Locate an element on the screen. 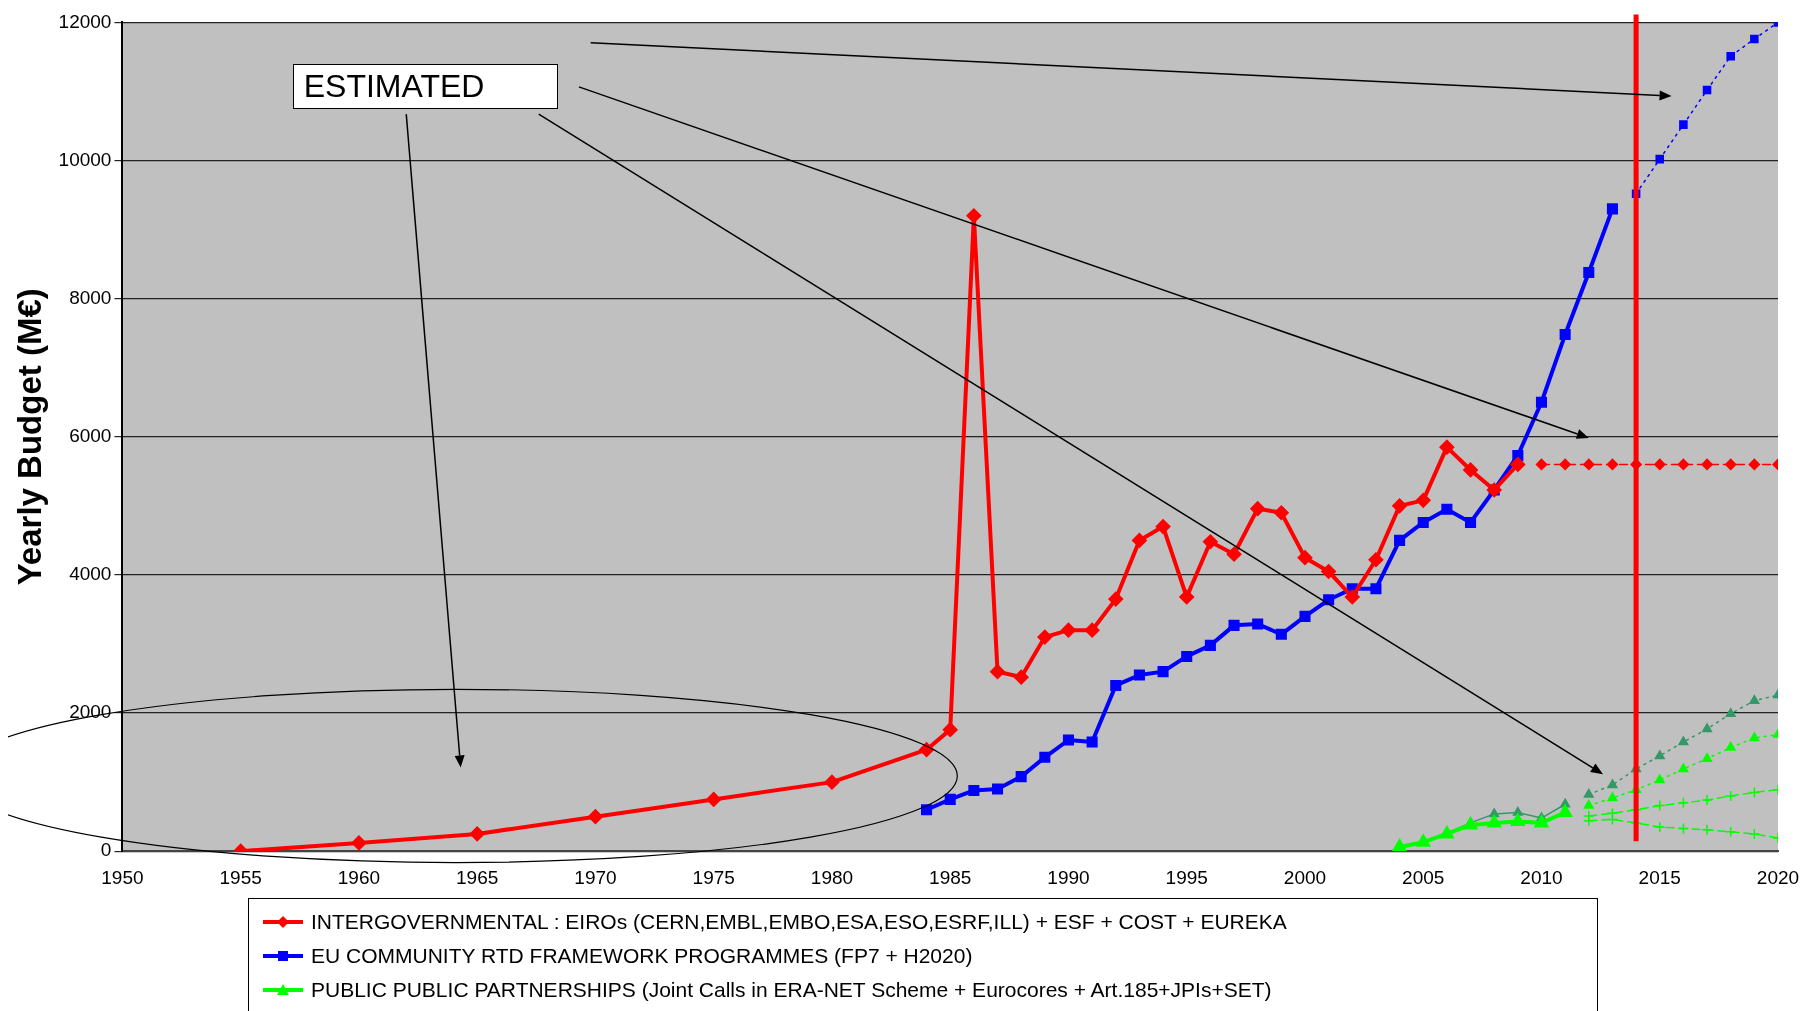  x-tick-label: 1955 is located at coordinates (240, 877).